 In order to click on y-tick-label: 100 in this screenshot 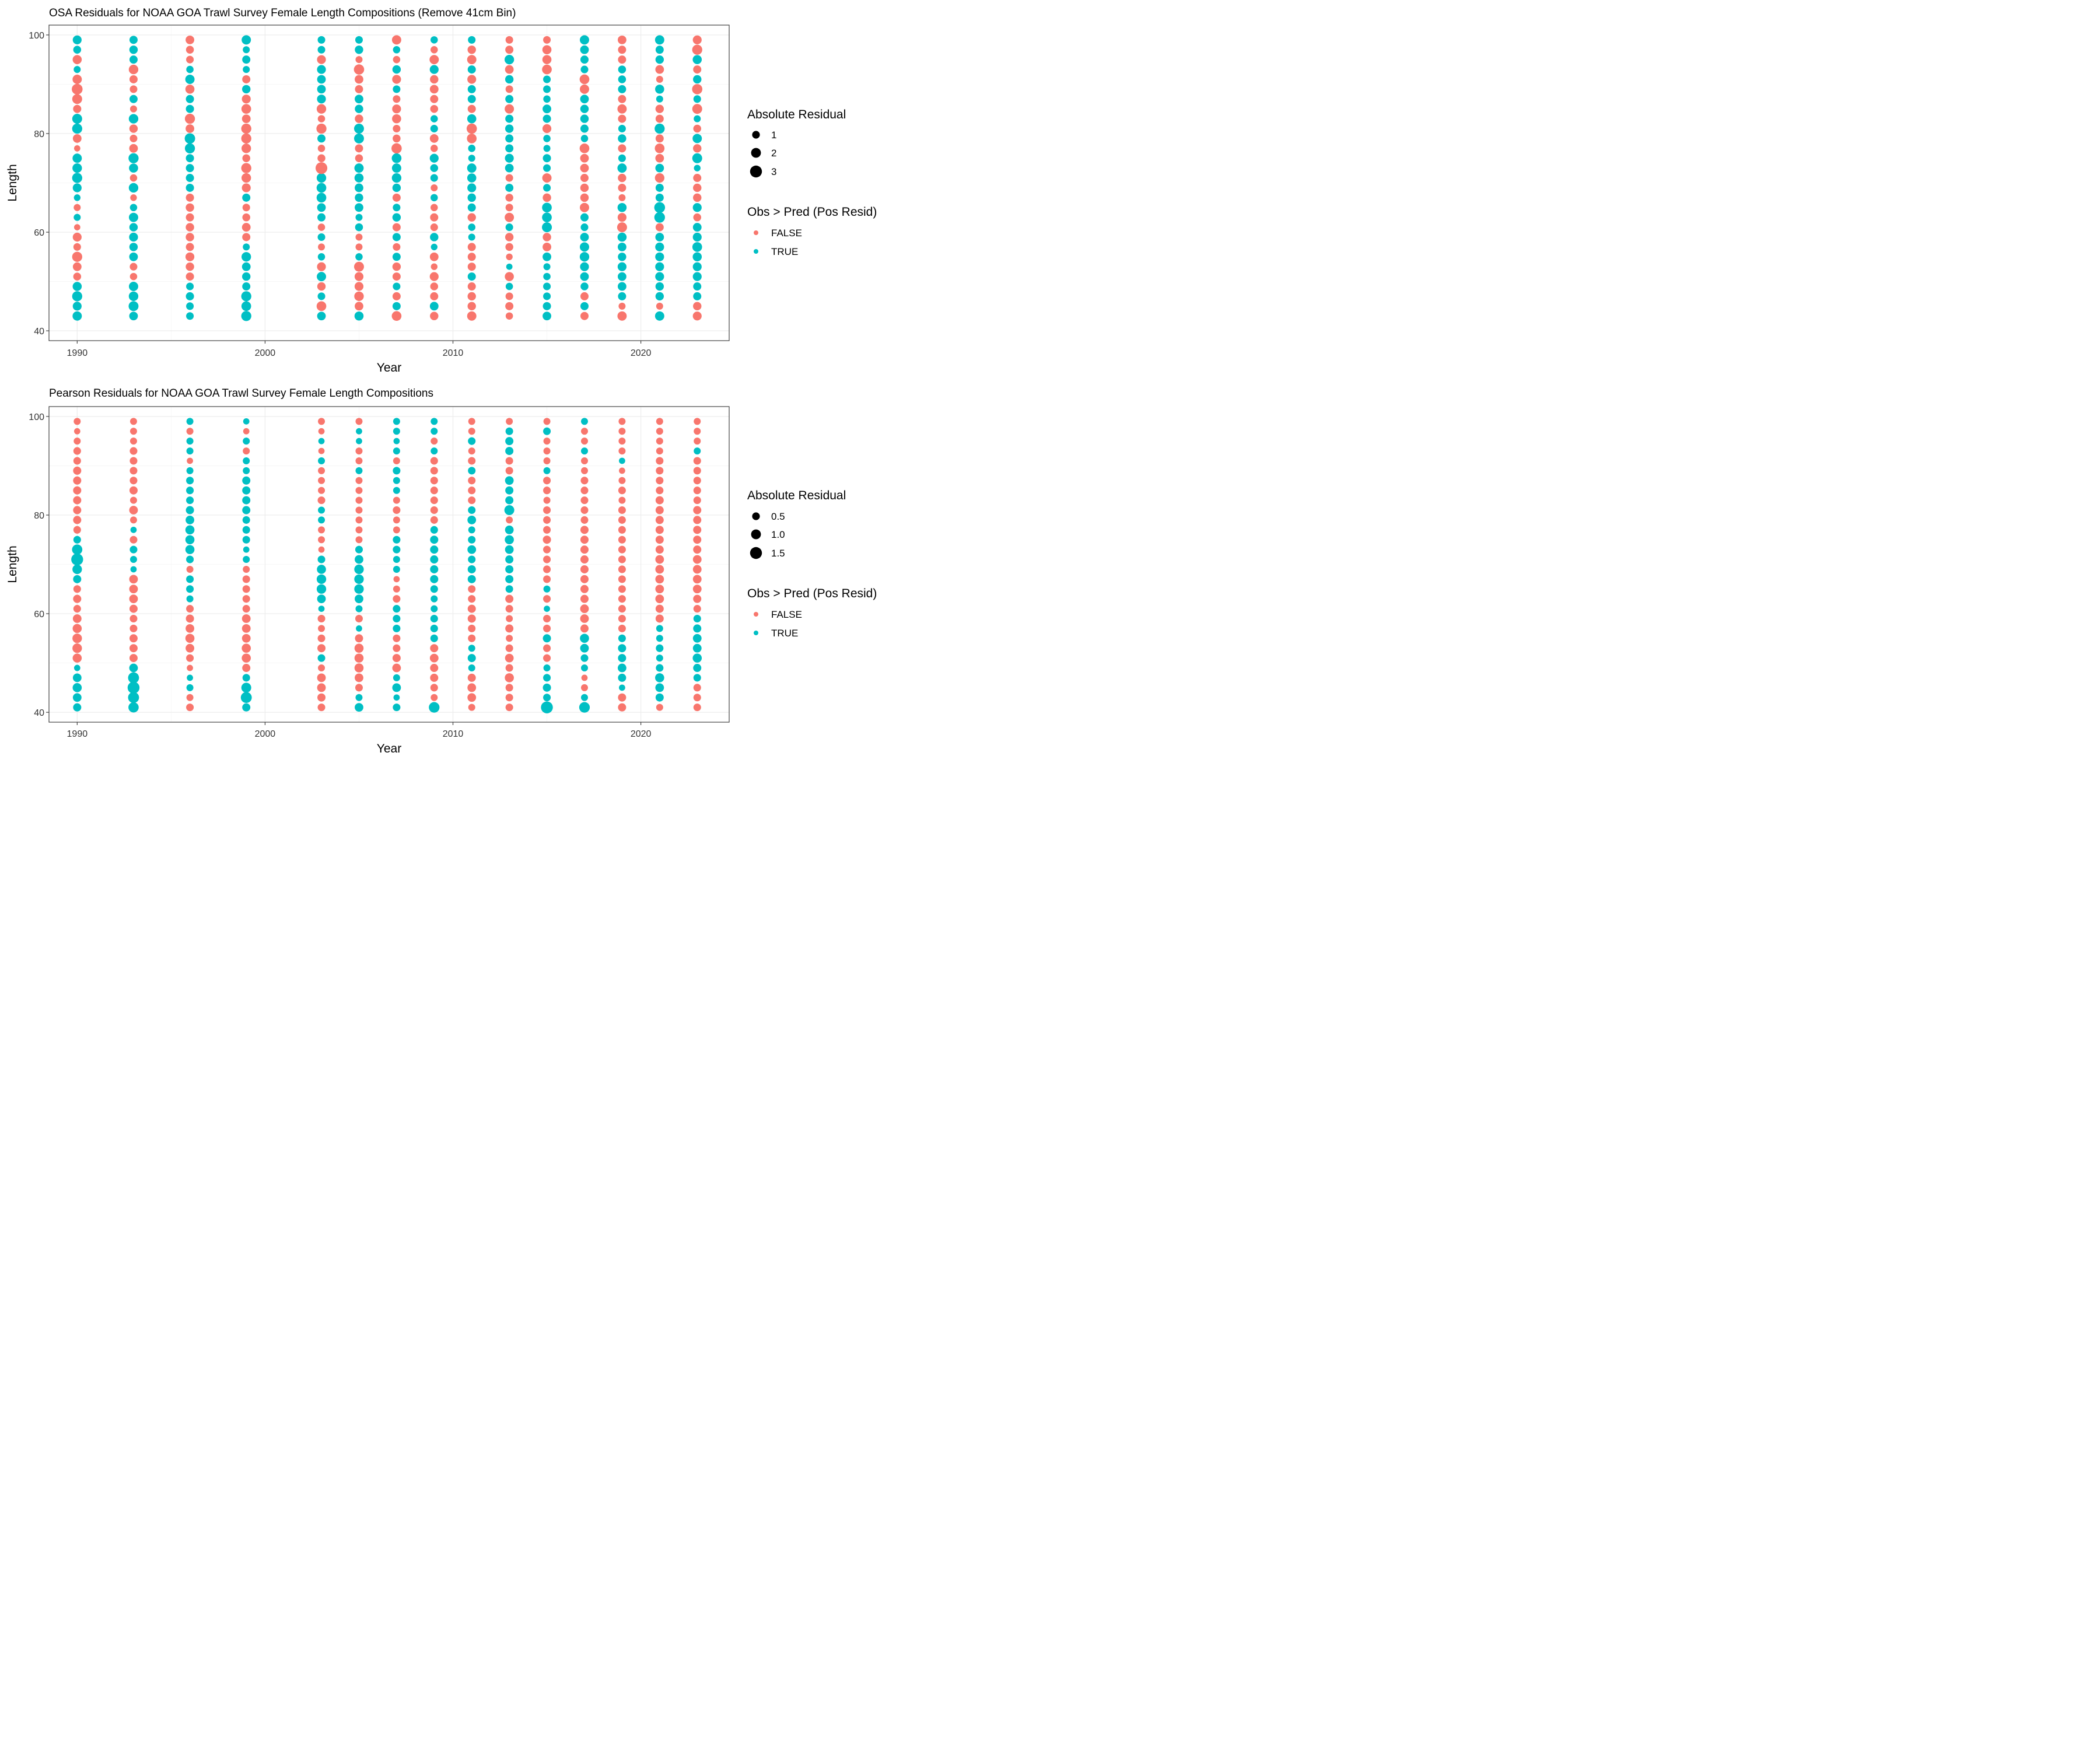, I will do `click(36, 36)`.